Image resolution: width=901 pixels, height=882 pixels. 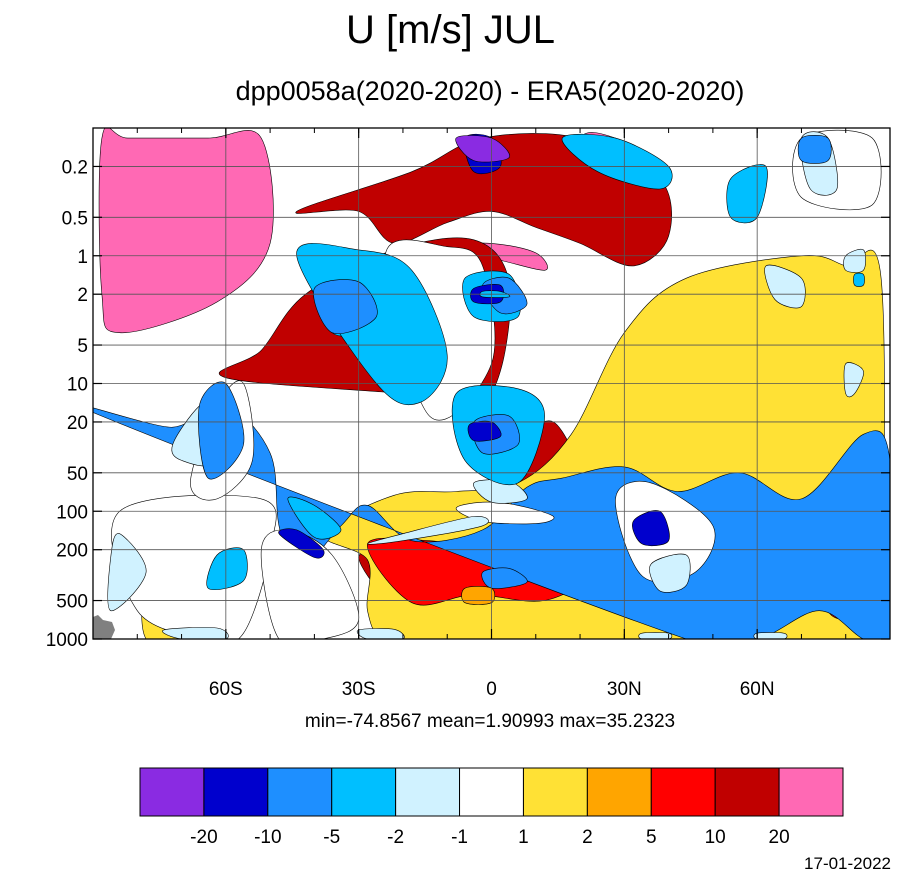 What do you see at coordinates (104, 627) in the screenshot?
I see `orography-mask` at bounding box center [104, 627].